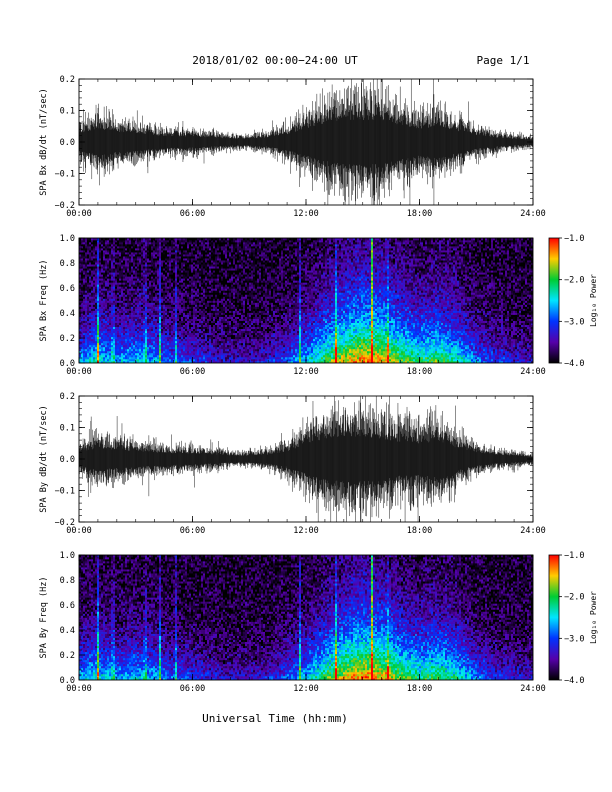  What do you see at coordinates (275, 718) in the screenshot?
I see `x-axis-title: Universal Time (hh:mm)` at bounding box center [275, 718].